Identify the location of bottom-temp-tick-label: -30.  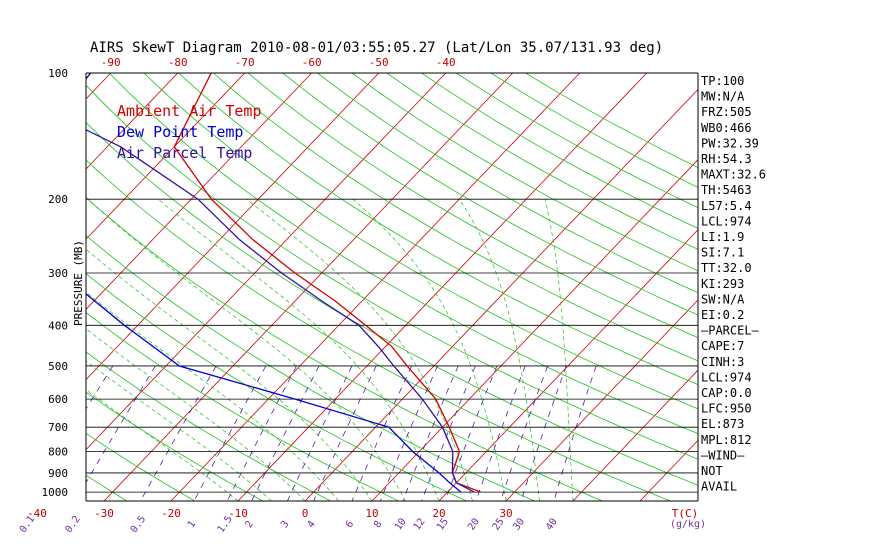
(104, 513).